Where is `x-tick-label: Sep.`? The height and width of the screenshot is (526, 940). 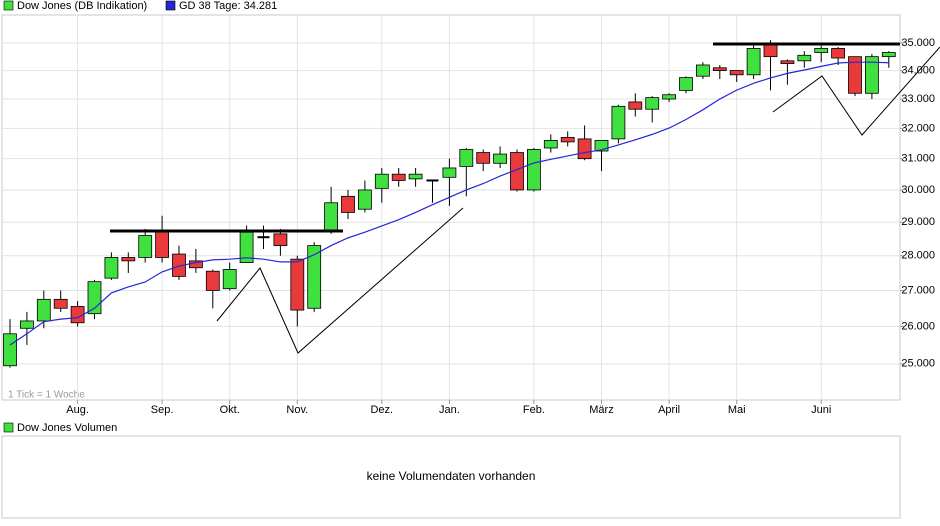 x-tick-label: Sep. is located at coordinates (162, 410).